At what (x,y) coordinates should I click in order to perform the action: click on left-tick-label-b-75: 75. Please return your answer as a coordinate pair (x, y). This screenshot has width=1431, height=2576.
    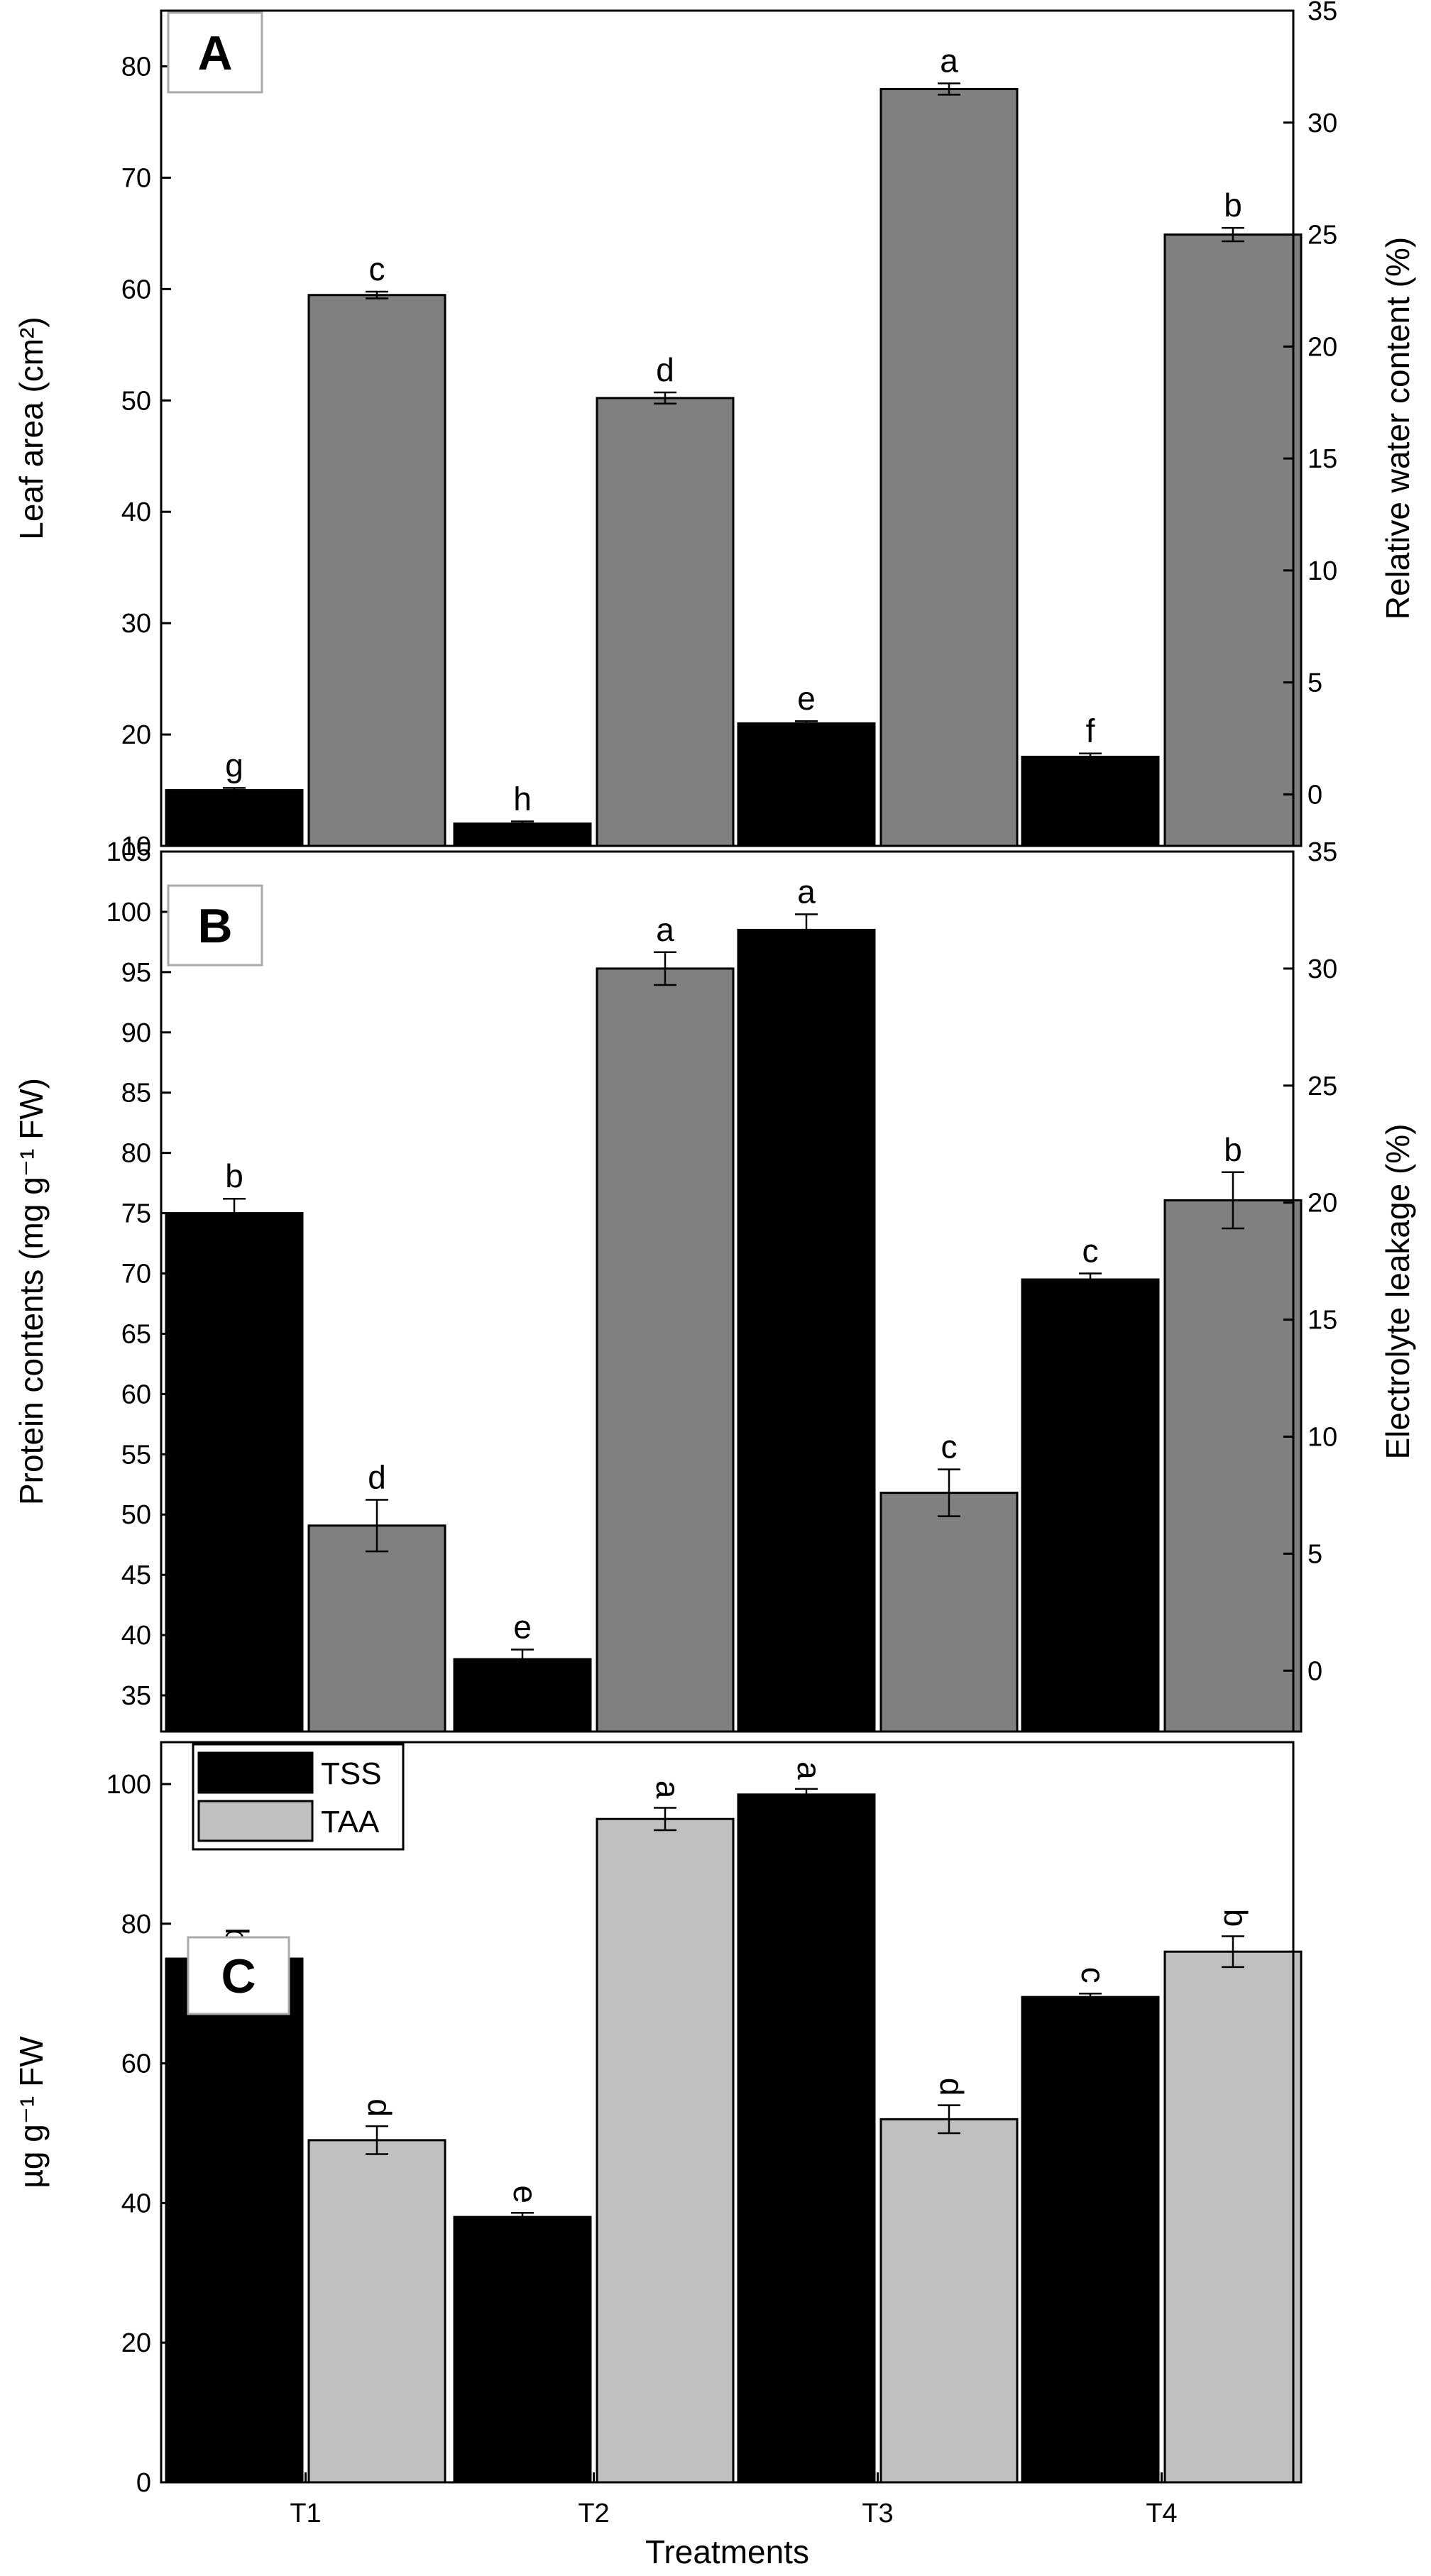
    Looking at the image, I should click on (136, 1214).